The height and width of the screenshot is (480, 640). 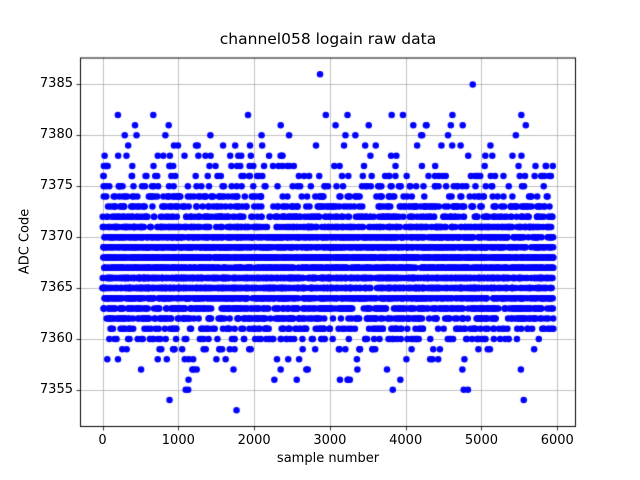 I want to click on x-axis-label: sample number, so click(x=328, y=458).